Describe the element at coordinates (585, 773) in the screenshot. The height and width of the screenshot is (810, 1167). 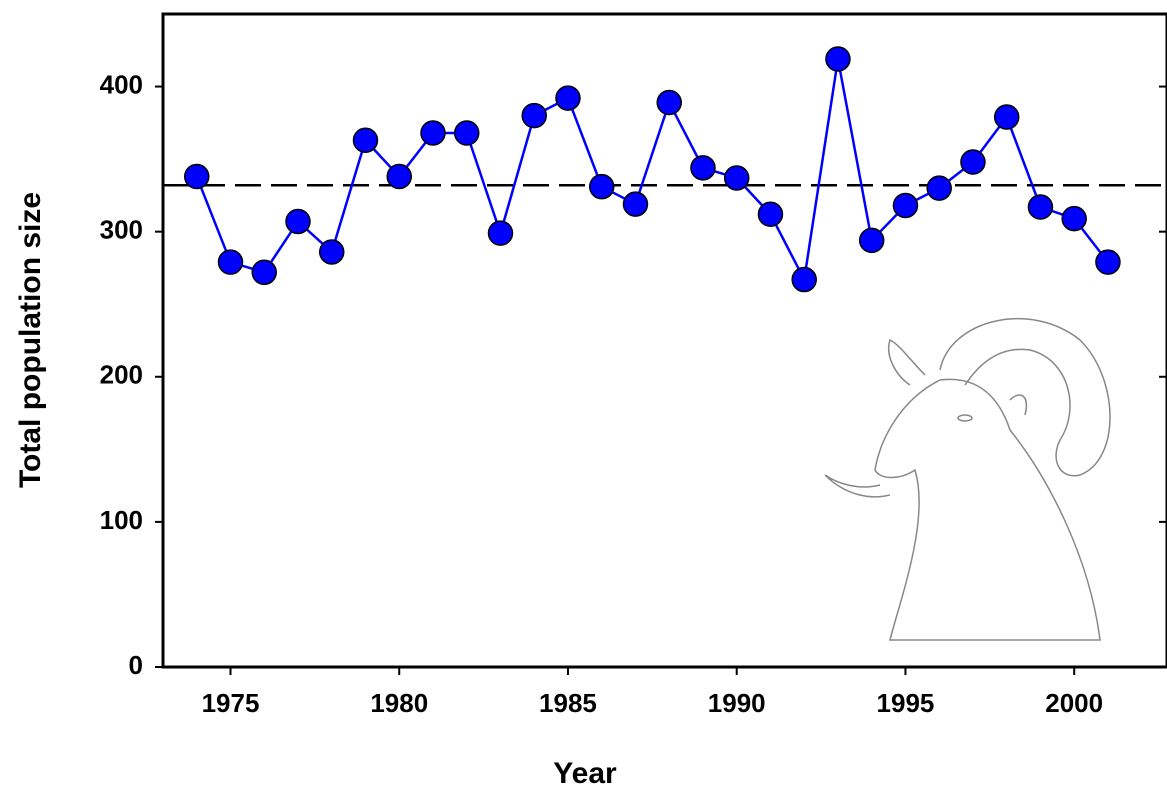
I see `x-axis-label: Year` at that location.